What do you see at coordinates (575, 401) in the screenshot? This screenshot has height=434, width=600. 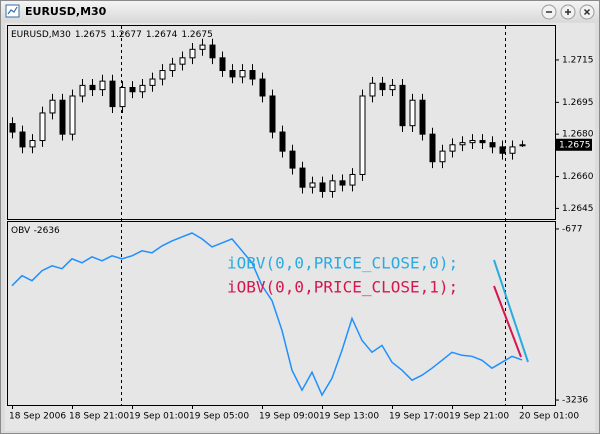 I see `y-tick-label: -3236` at bounding box center [575, 401].